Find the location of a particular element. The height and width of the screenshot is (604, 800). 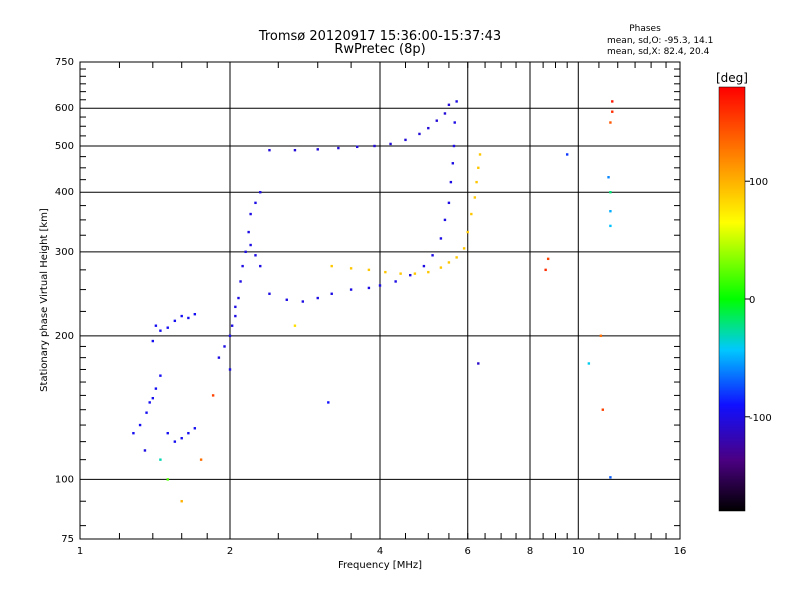

x-tick-label: 4 is located at coordinates (380, 551).